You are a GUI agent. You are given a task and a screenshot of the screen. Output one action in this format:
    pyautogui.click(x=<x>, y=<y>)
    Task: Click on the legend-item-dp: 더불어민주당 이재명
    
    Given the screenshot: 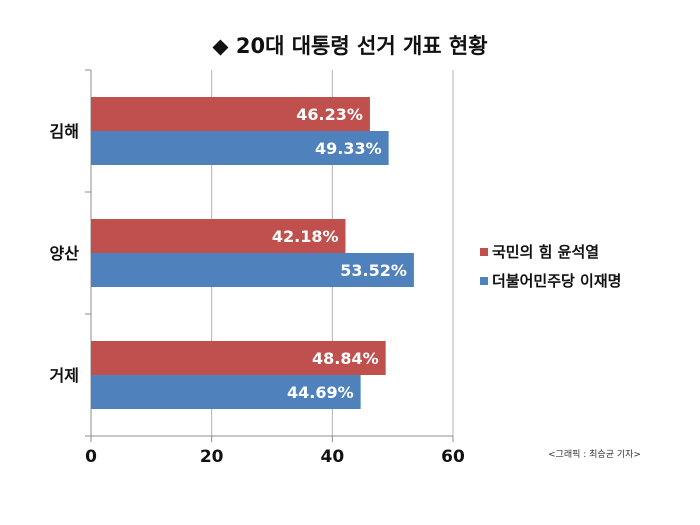 What is the action you would take?
    pyautogui.click(x=550, y=280)
    